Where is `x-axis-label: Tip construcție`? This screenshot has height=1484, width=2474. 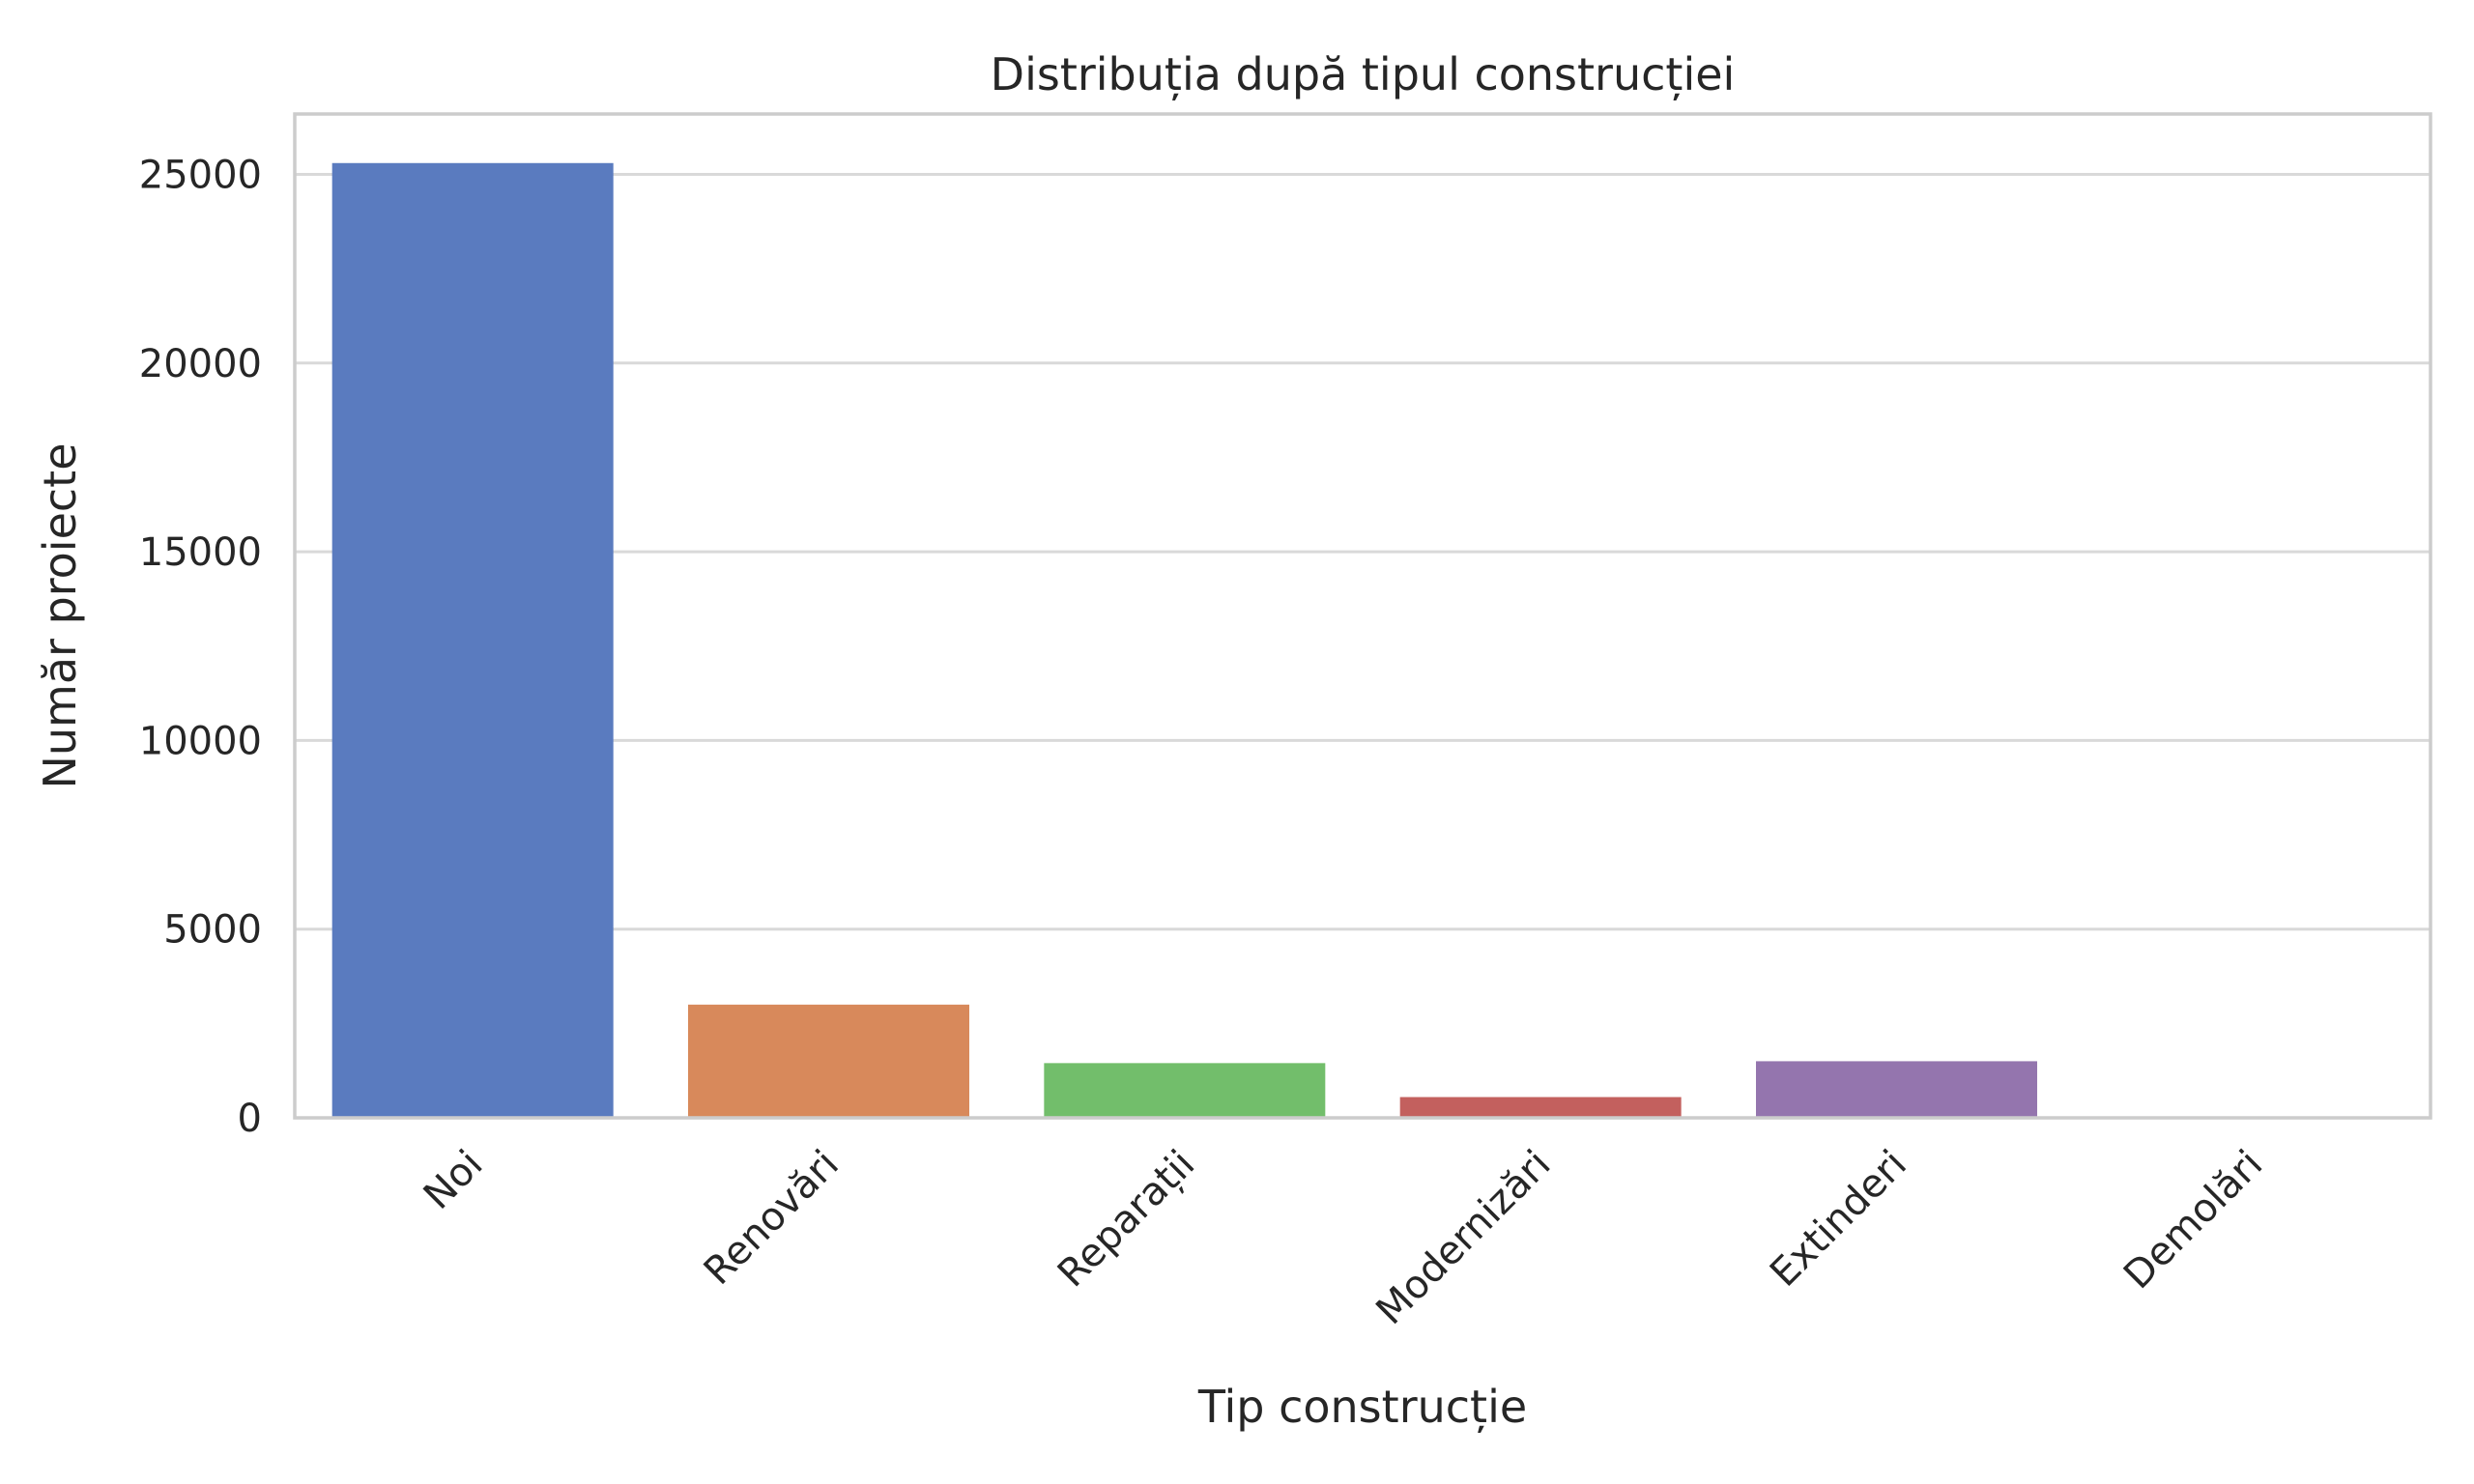 x-axis-label: Tip construcție is located at coordinates (1362, 1407).